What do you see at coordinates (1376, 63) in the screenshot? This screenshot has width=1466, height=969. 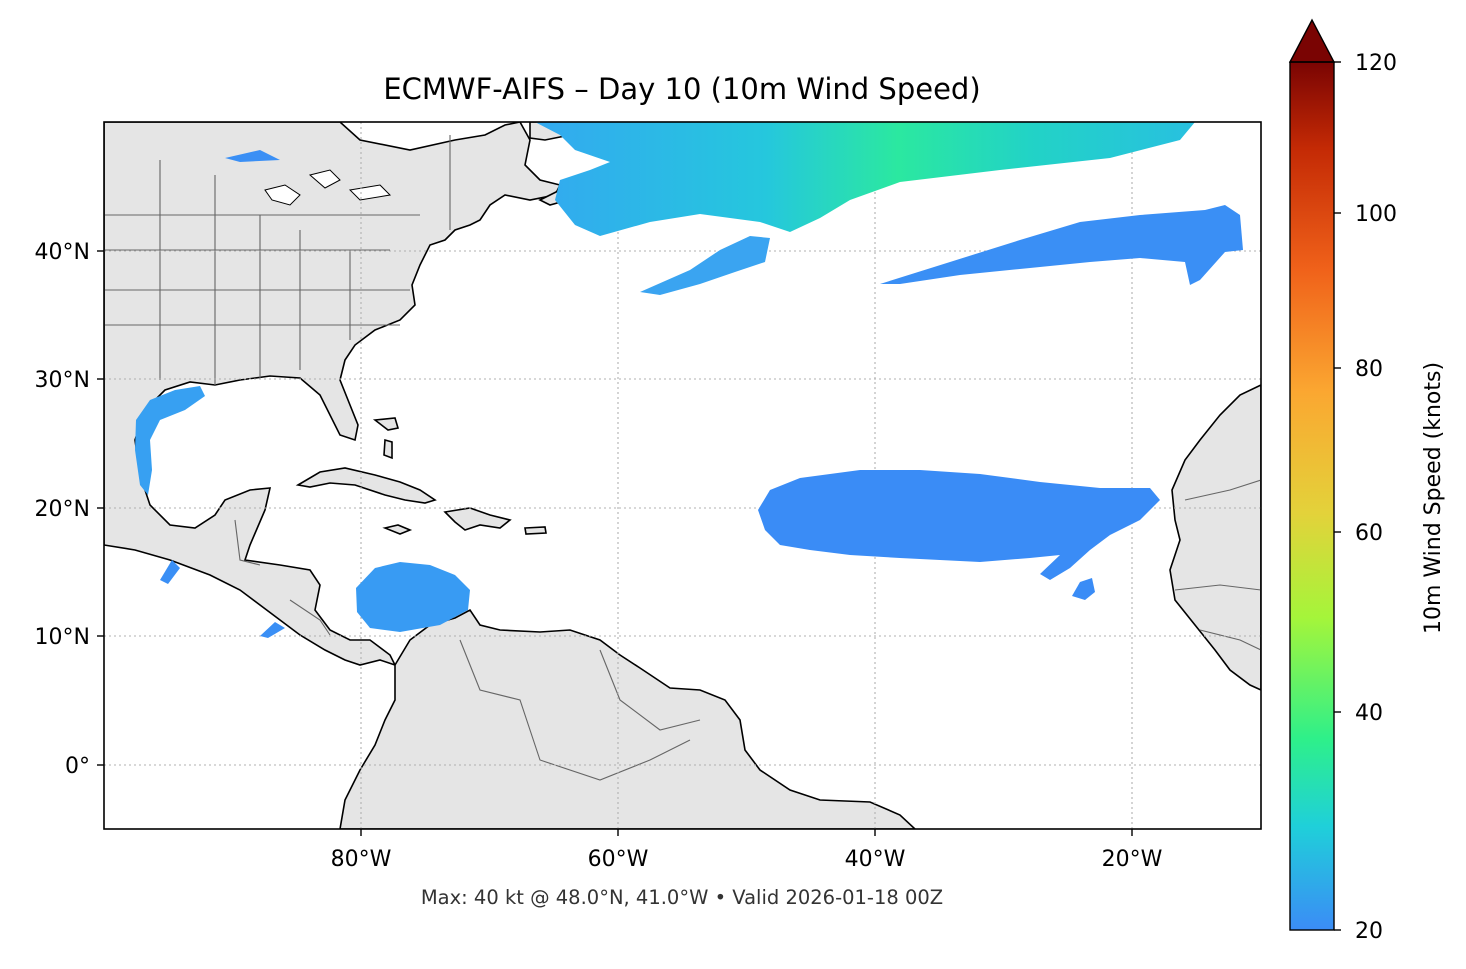 I see `colorbar-tick-label: 120` at bounding box center [1376, 63].